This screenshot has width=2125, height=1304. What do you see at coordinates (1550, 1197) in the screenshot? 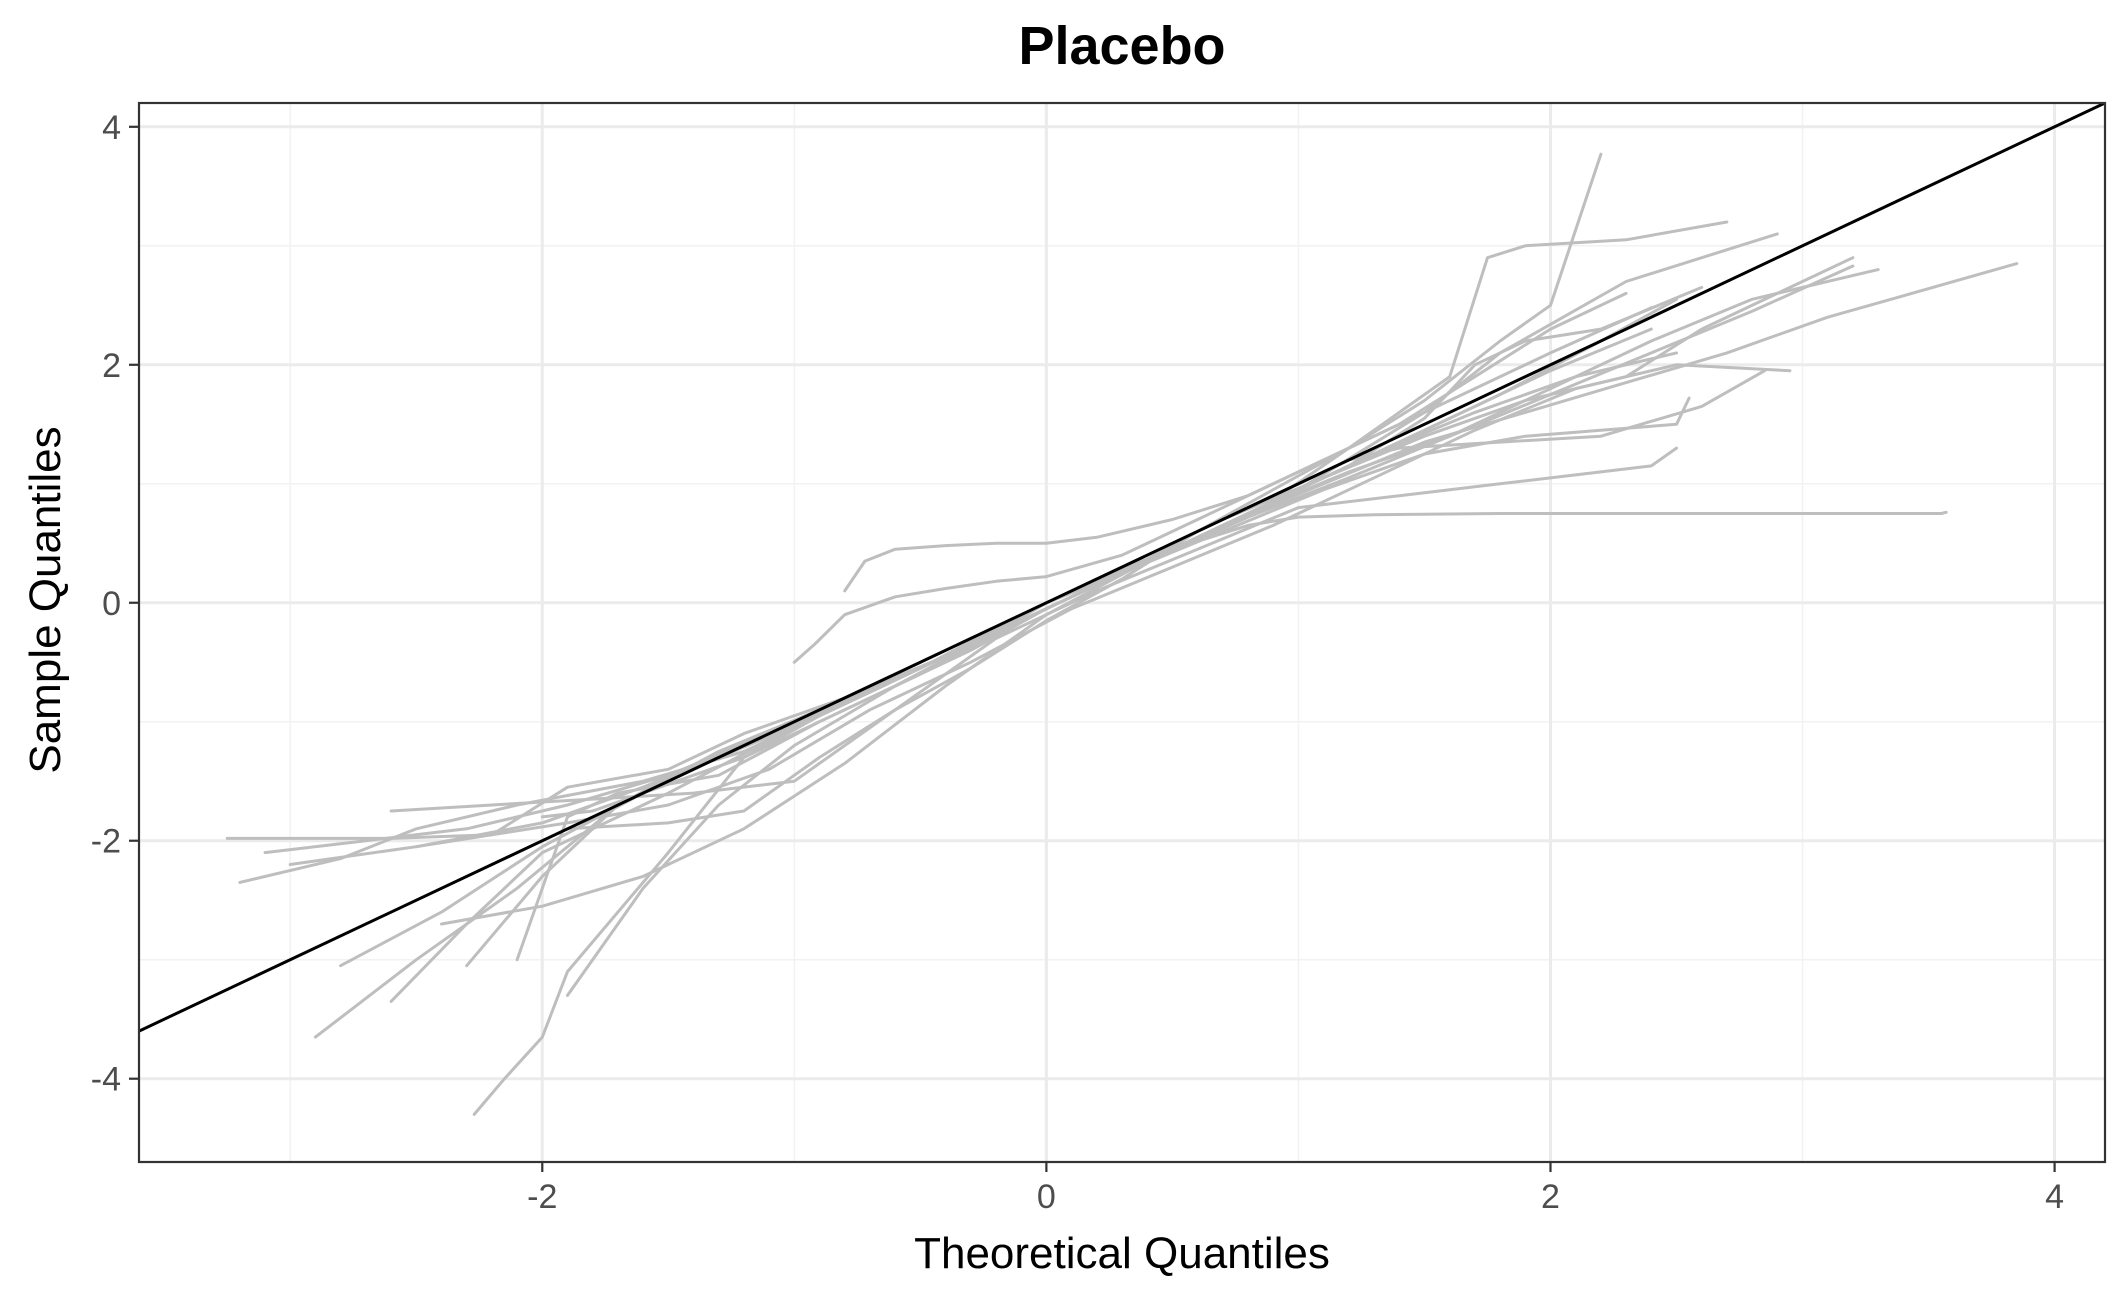
I see `x-tick-label: 2` at bounding box center [1550, 1197].